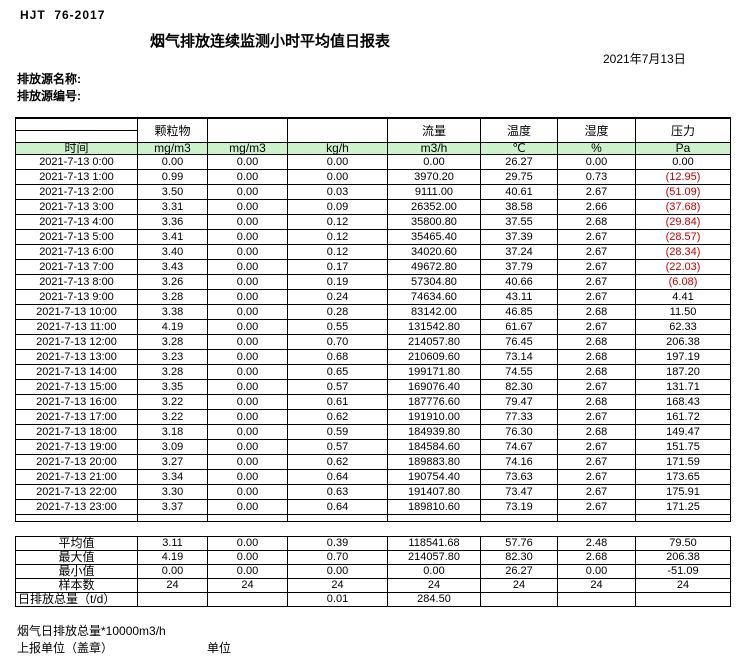  I want to click on value-cell: 3.23, so click(172, 357).